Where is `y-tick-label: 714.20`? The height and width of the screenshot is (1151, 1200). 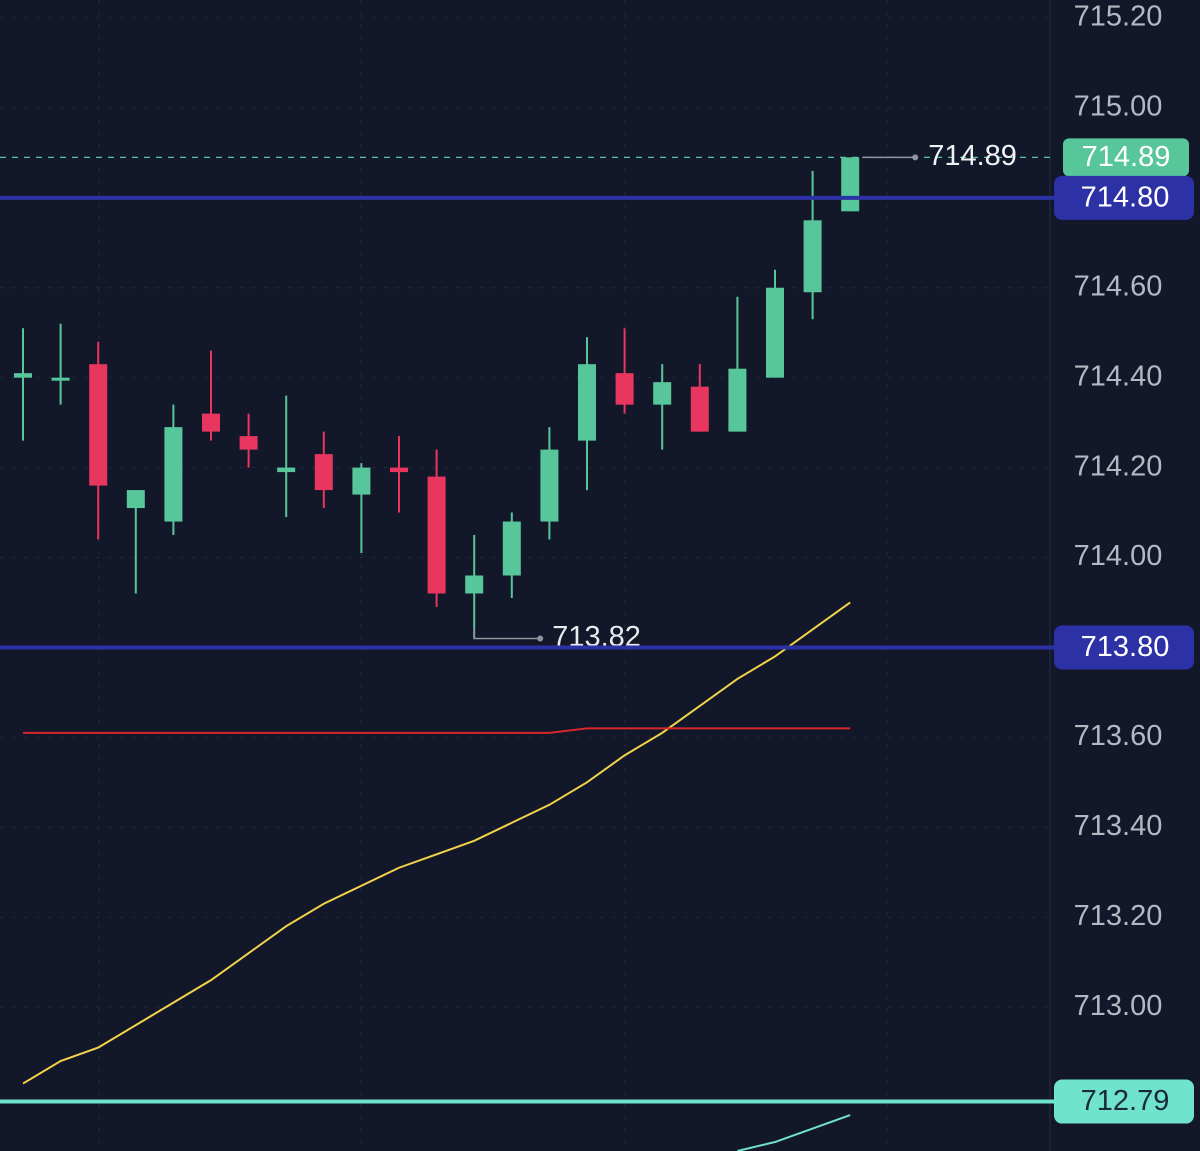
y-tick-label: 714.20 is located at coordinates (1118, 466).